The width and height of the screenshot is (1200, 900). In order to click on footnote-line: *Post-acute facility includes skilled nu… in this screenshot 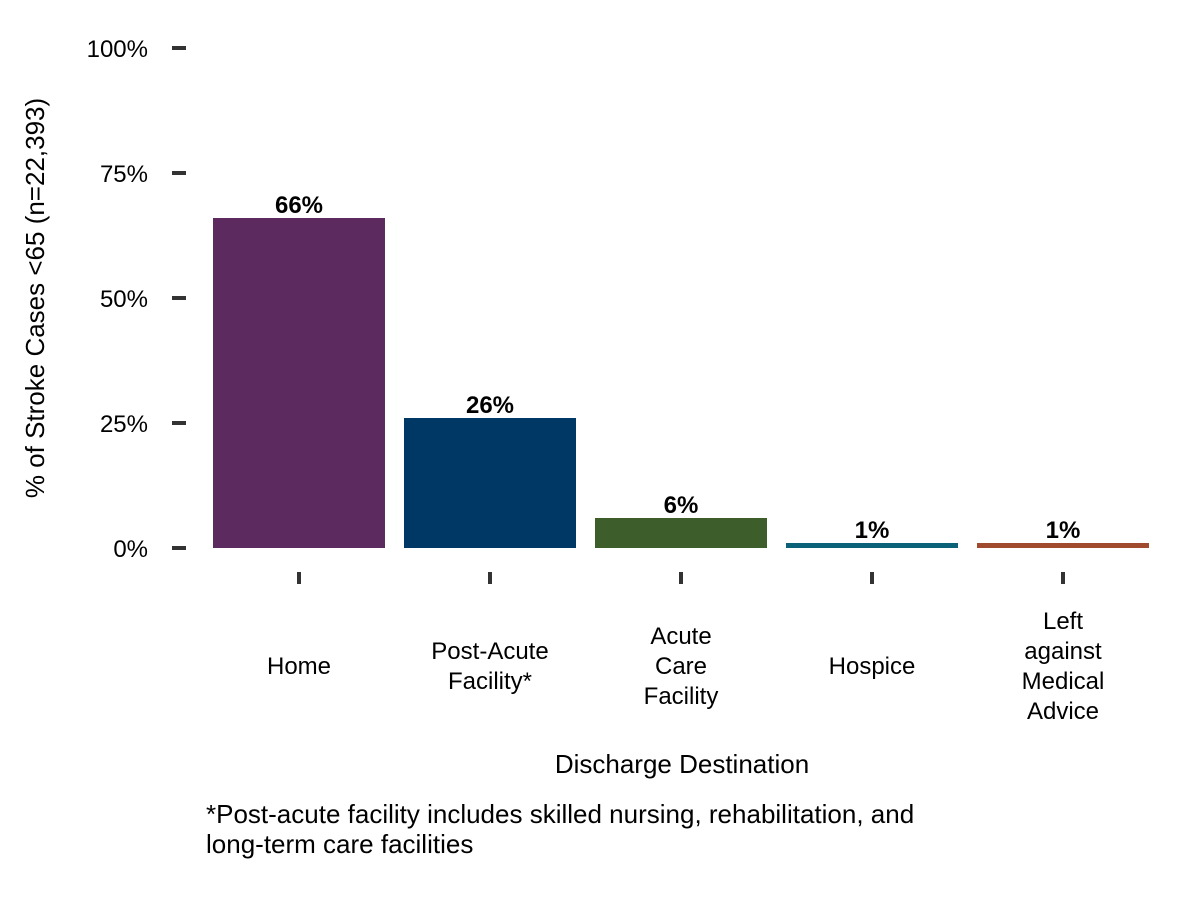, I will do `click(560, 814)`.